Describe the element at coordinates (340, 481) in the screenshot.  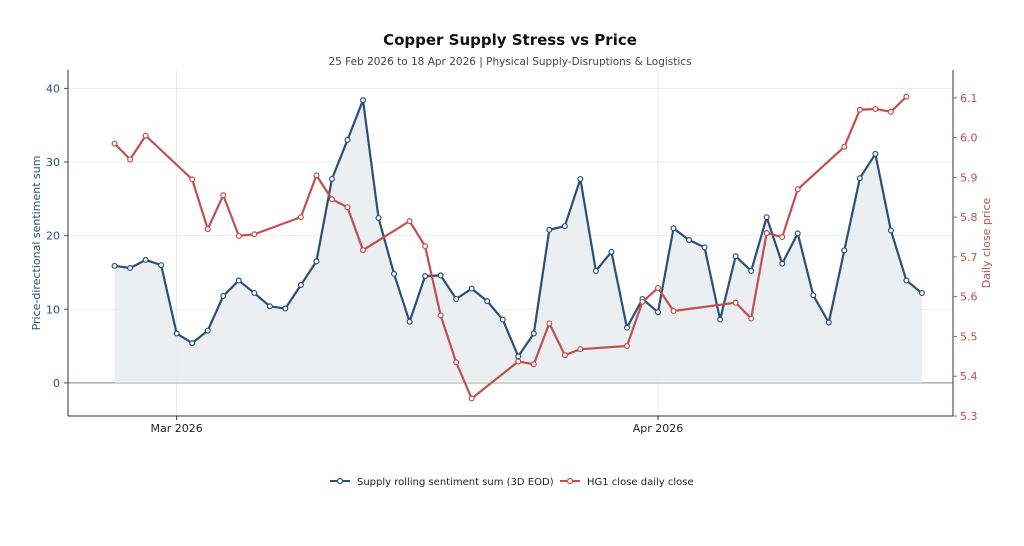
I see `legend-marker-sentiment` at that location.